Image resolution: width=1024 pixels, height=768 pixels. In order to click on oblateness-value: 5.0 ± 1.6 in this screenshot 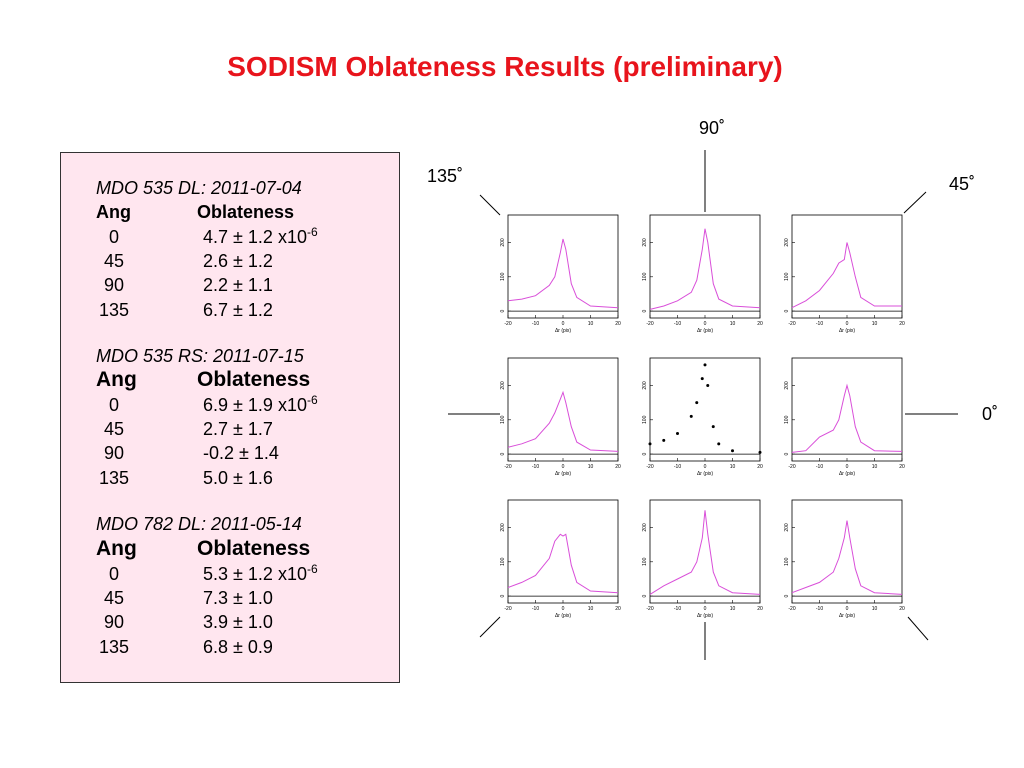, I will do `click(238, 478)`.